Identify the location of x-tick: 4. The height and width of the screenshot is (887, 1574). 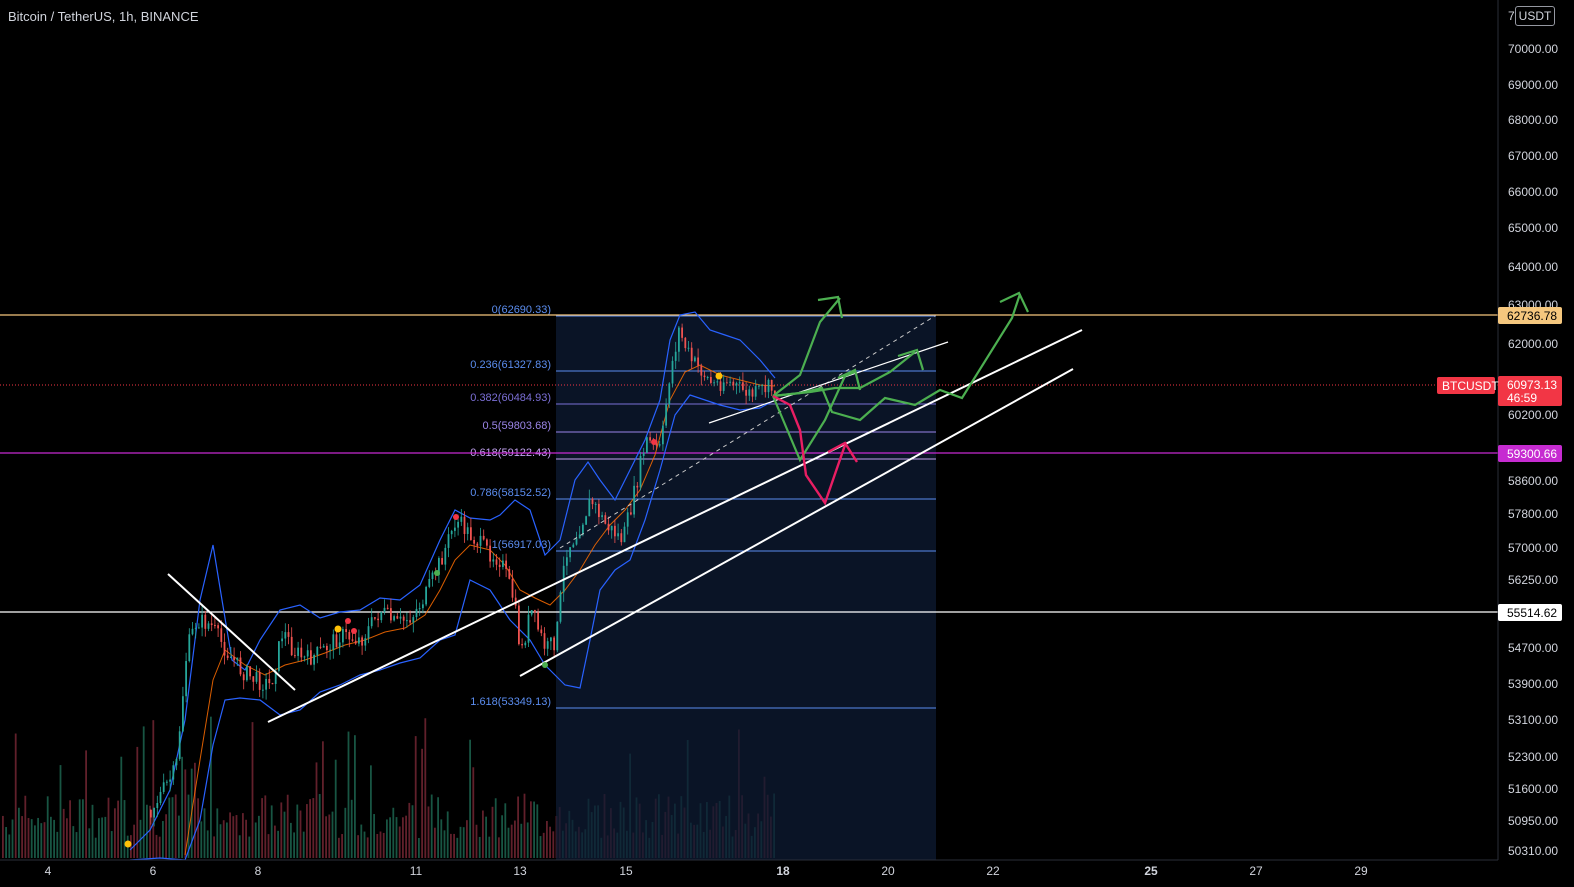
(48, 871).